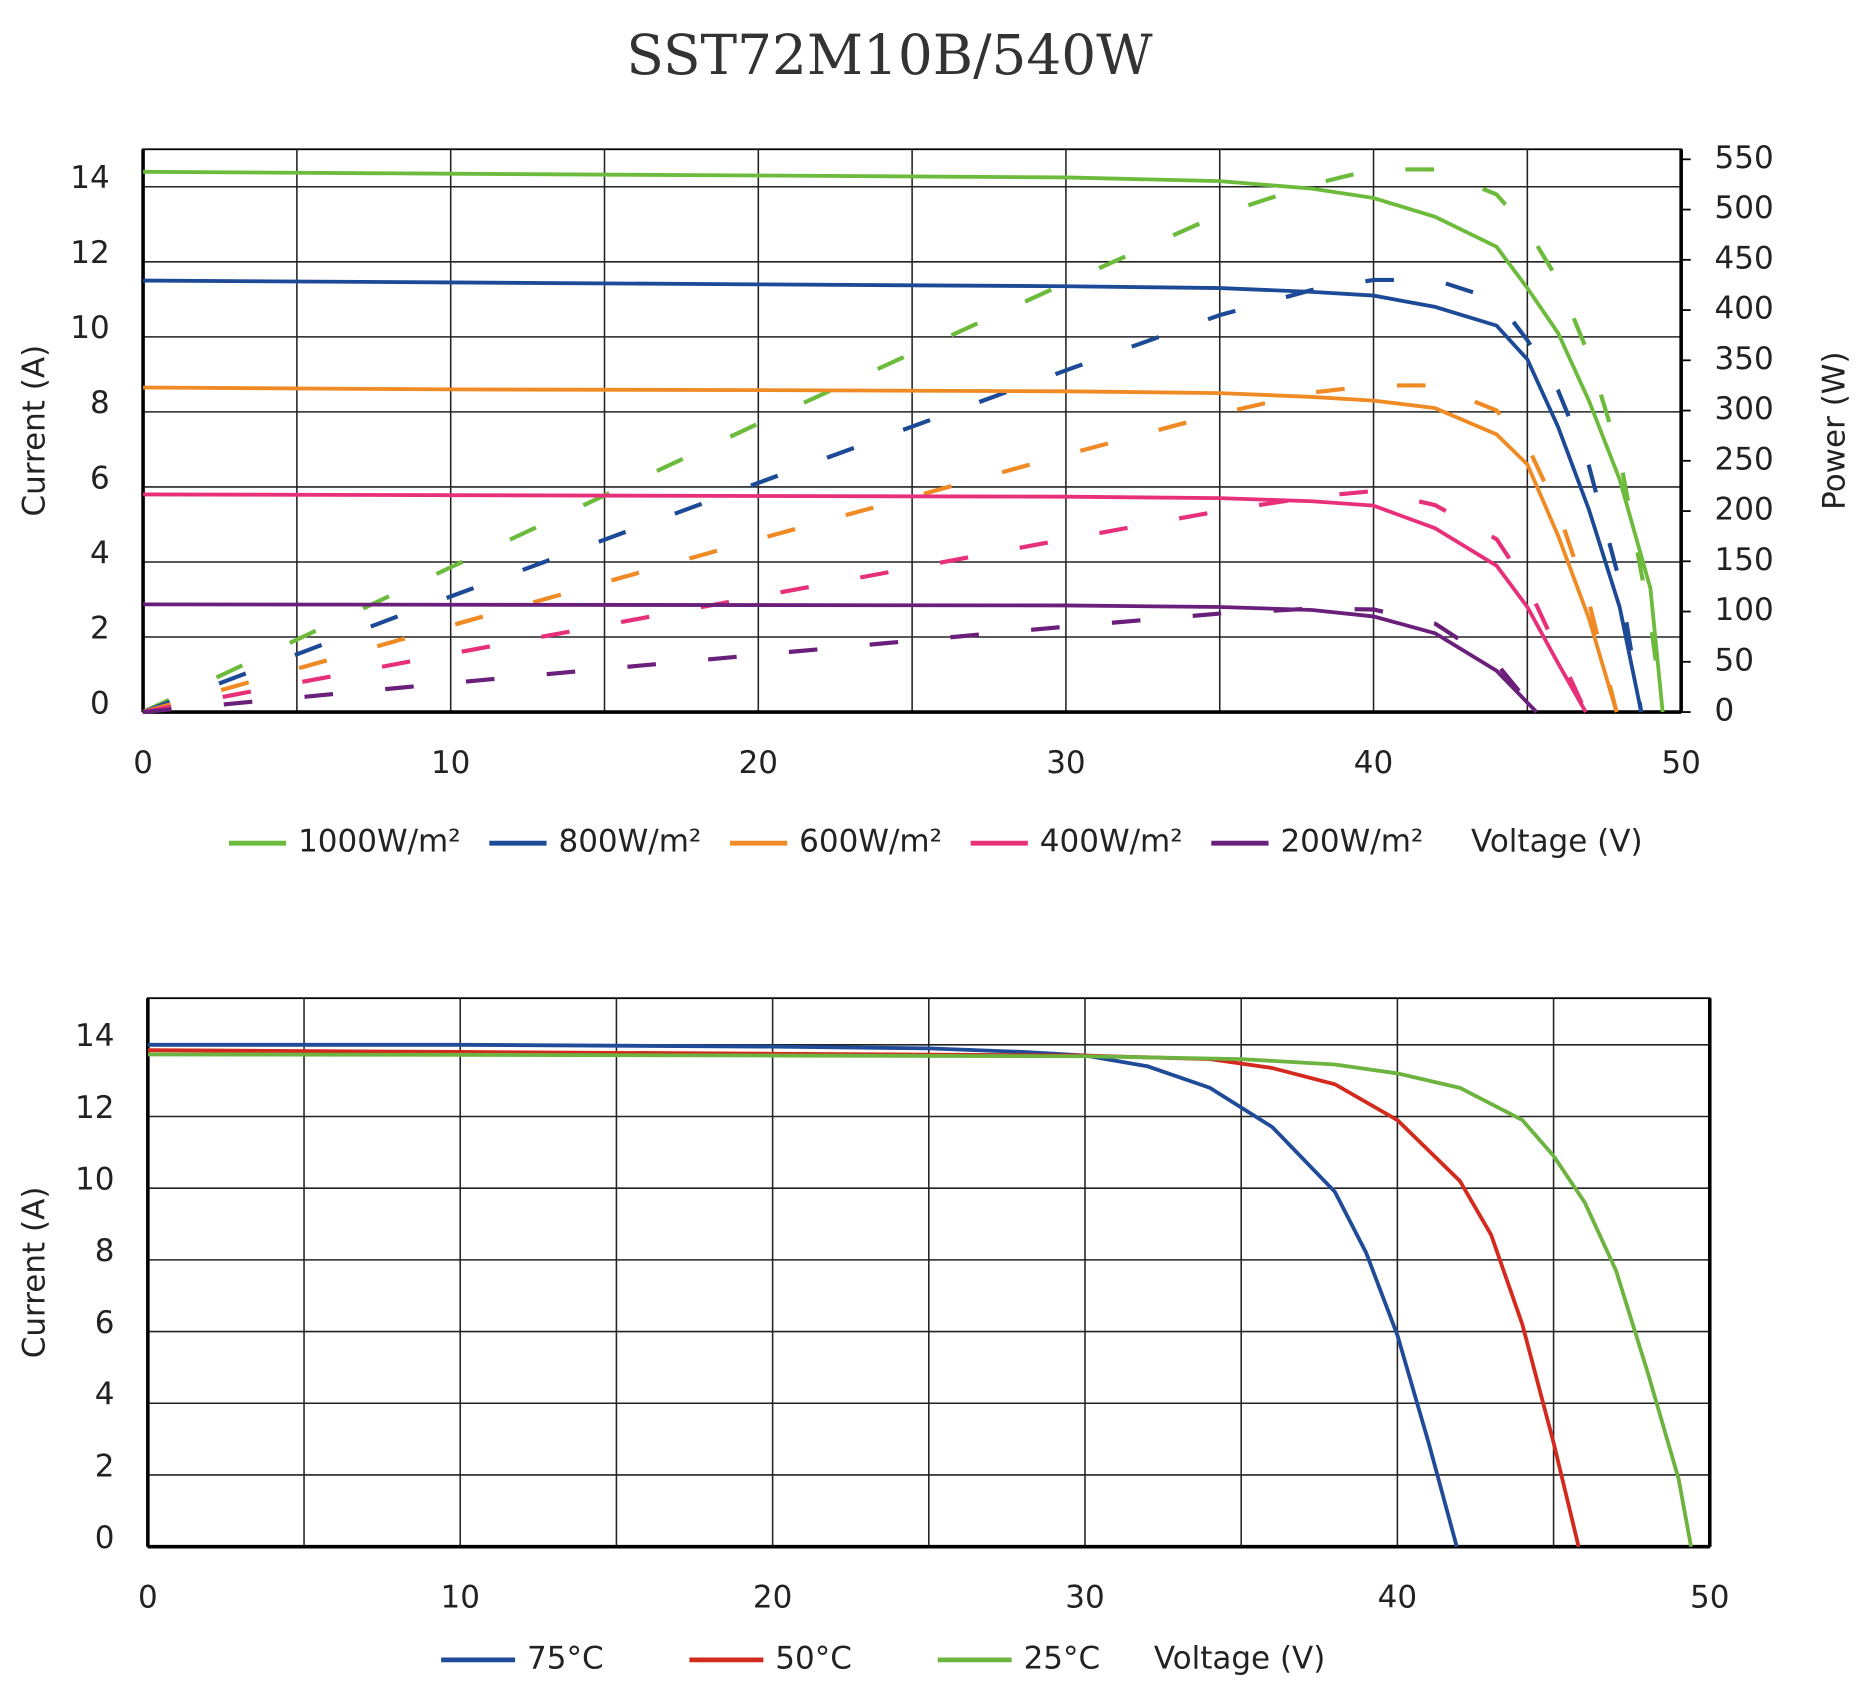 Image resolution: width=1860 pixels, height=1684 pixels. What do you see at coordinates (1744, 610) in the screenshot?
I see `y2-tick-label: 100` at bounding box center [1744, 610].